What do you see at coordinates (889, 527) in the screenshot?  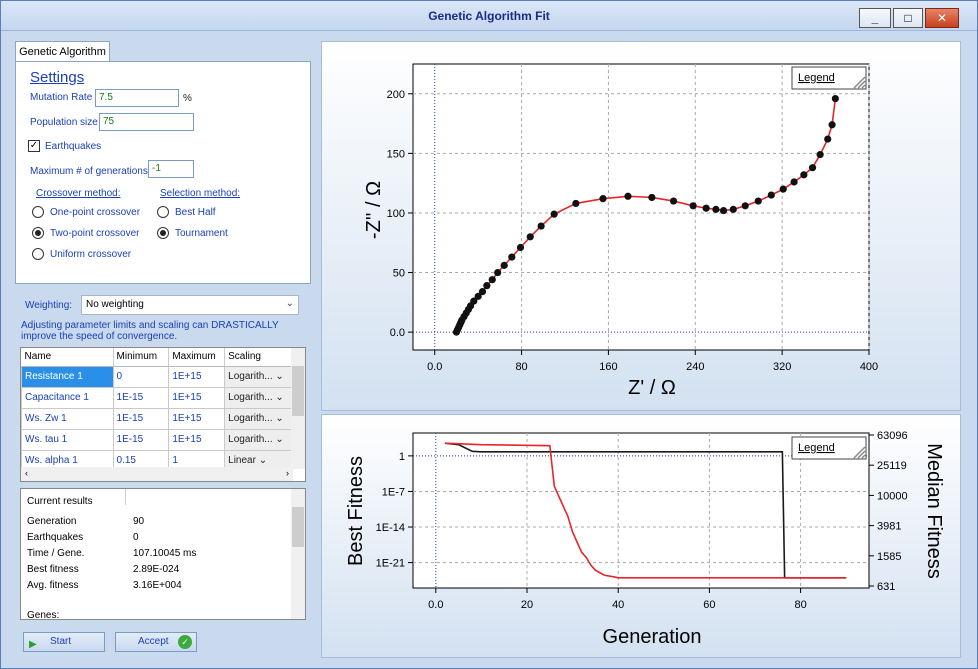 I see `y2-tick-label: 3981` at bounding box center [889, 527].